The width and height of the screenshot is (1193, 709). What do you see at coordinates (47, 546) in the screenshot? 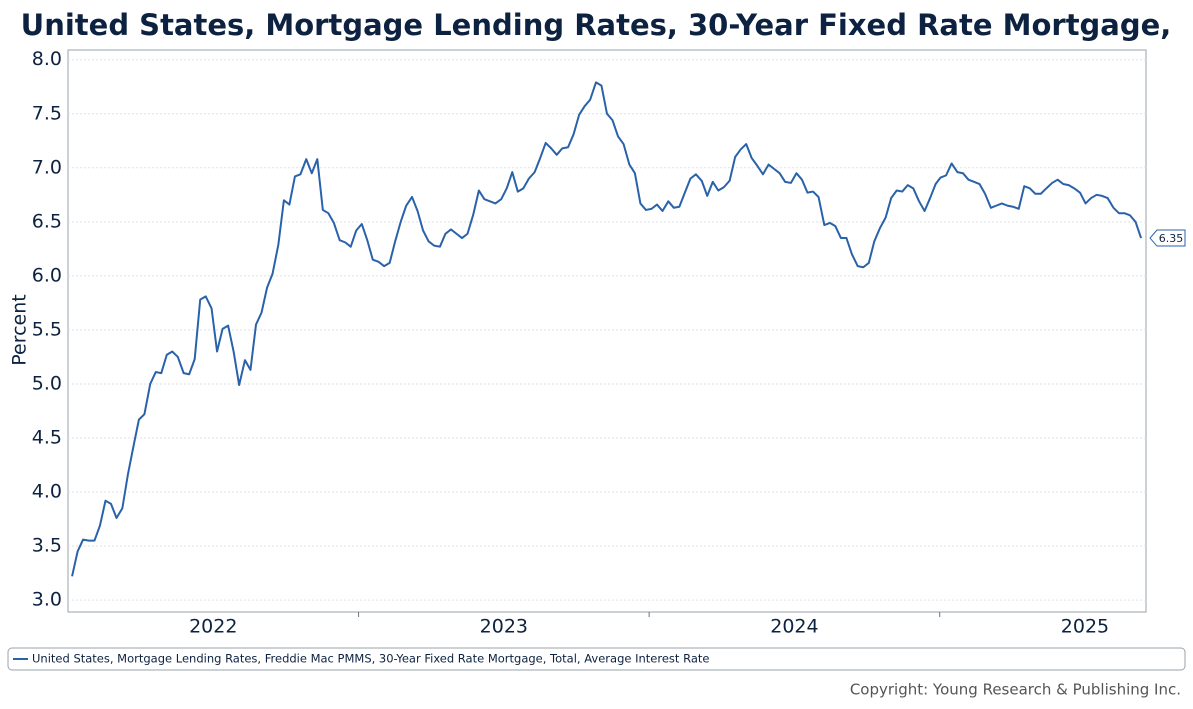
I see `y-tick-label: 3.5` at bounding box center [47, 546].